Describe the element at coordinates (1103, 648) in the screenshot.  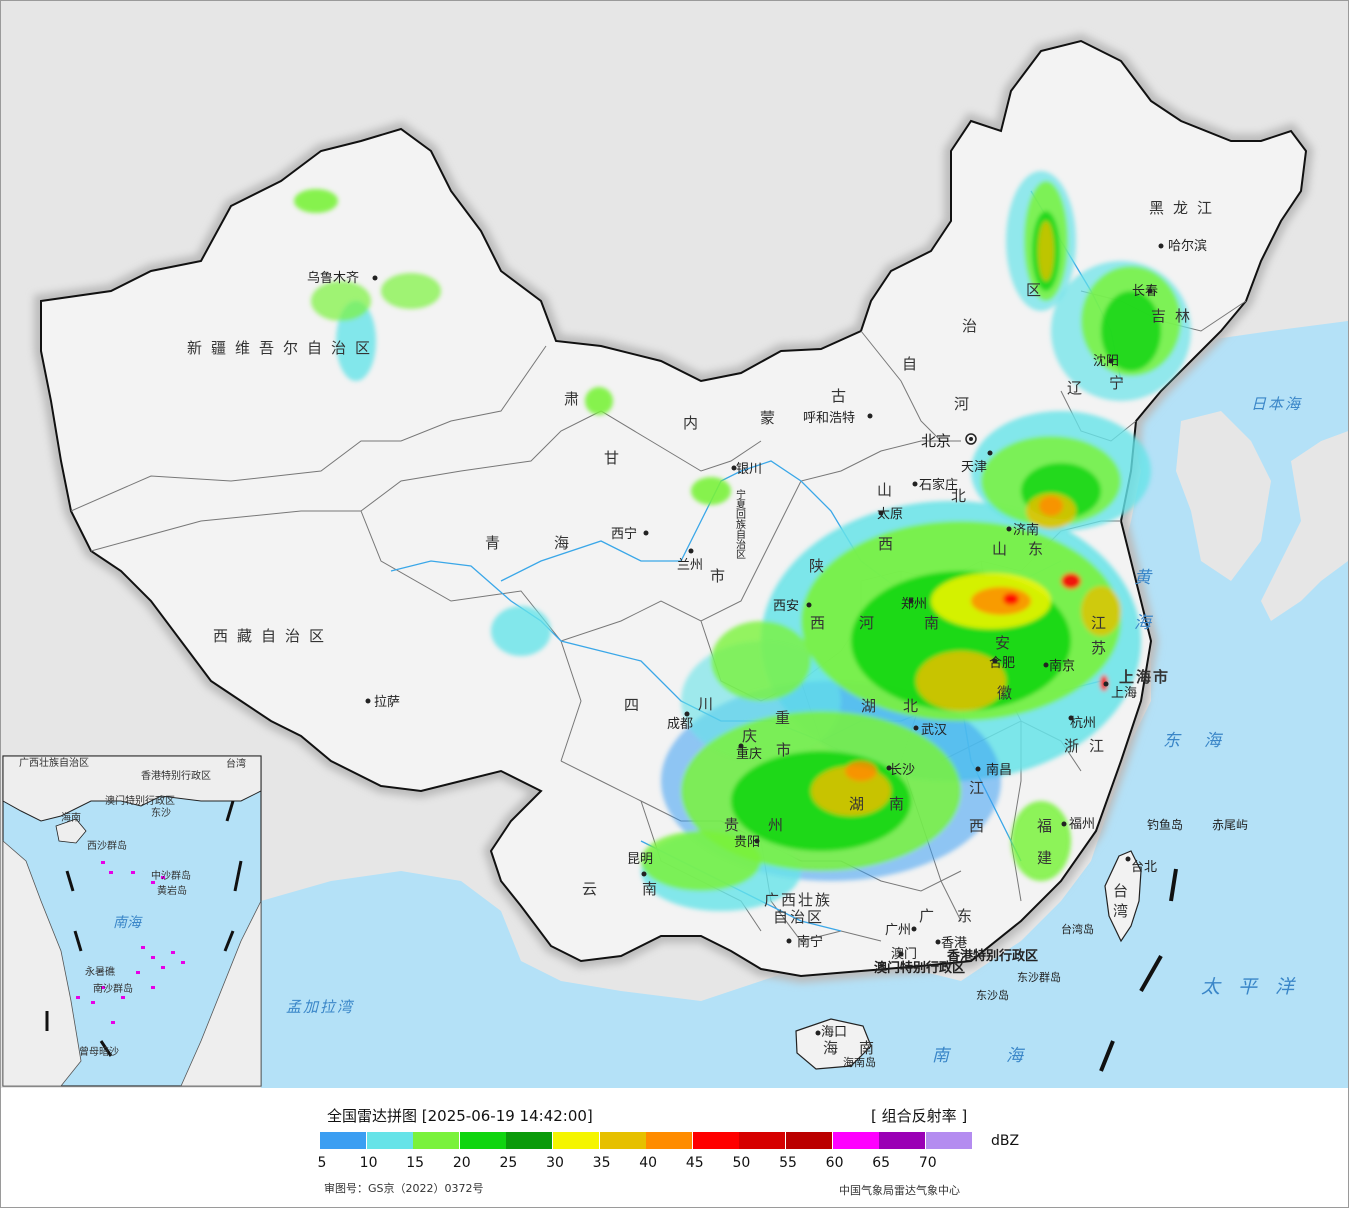
I see `label-jiangsu-2: 苏` at that location.